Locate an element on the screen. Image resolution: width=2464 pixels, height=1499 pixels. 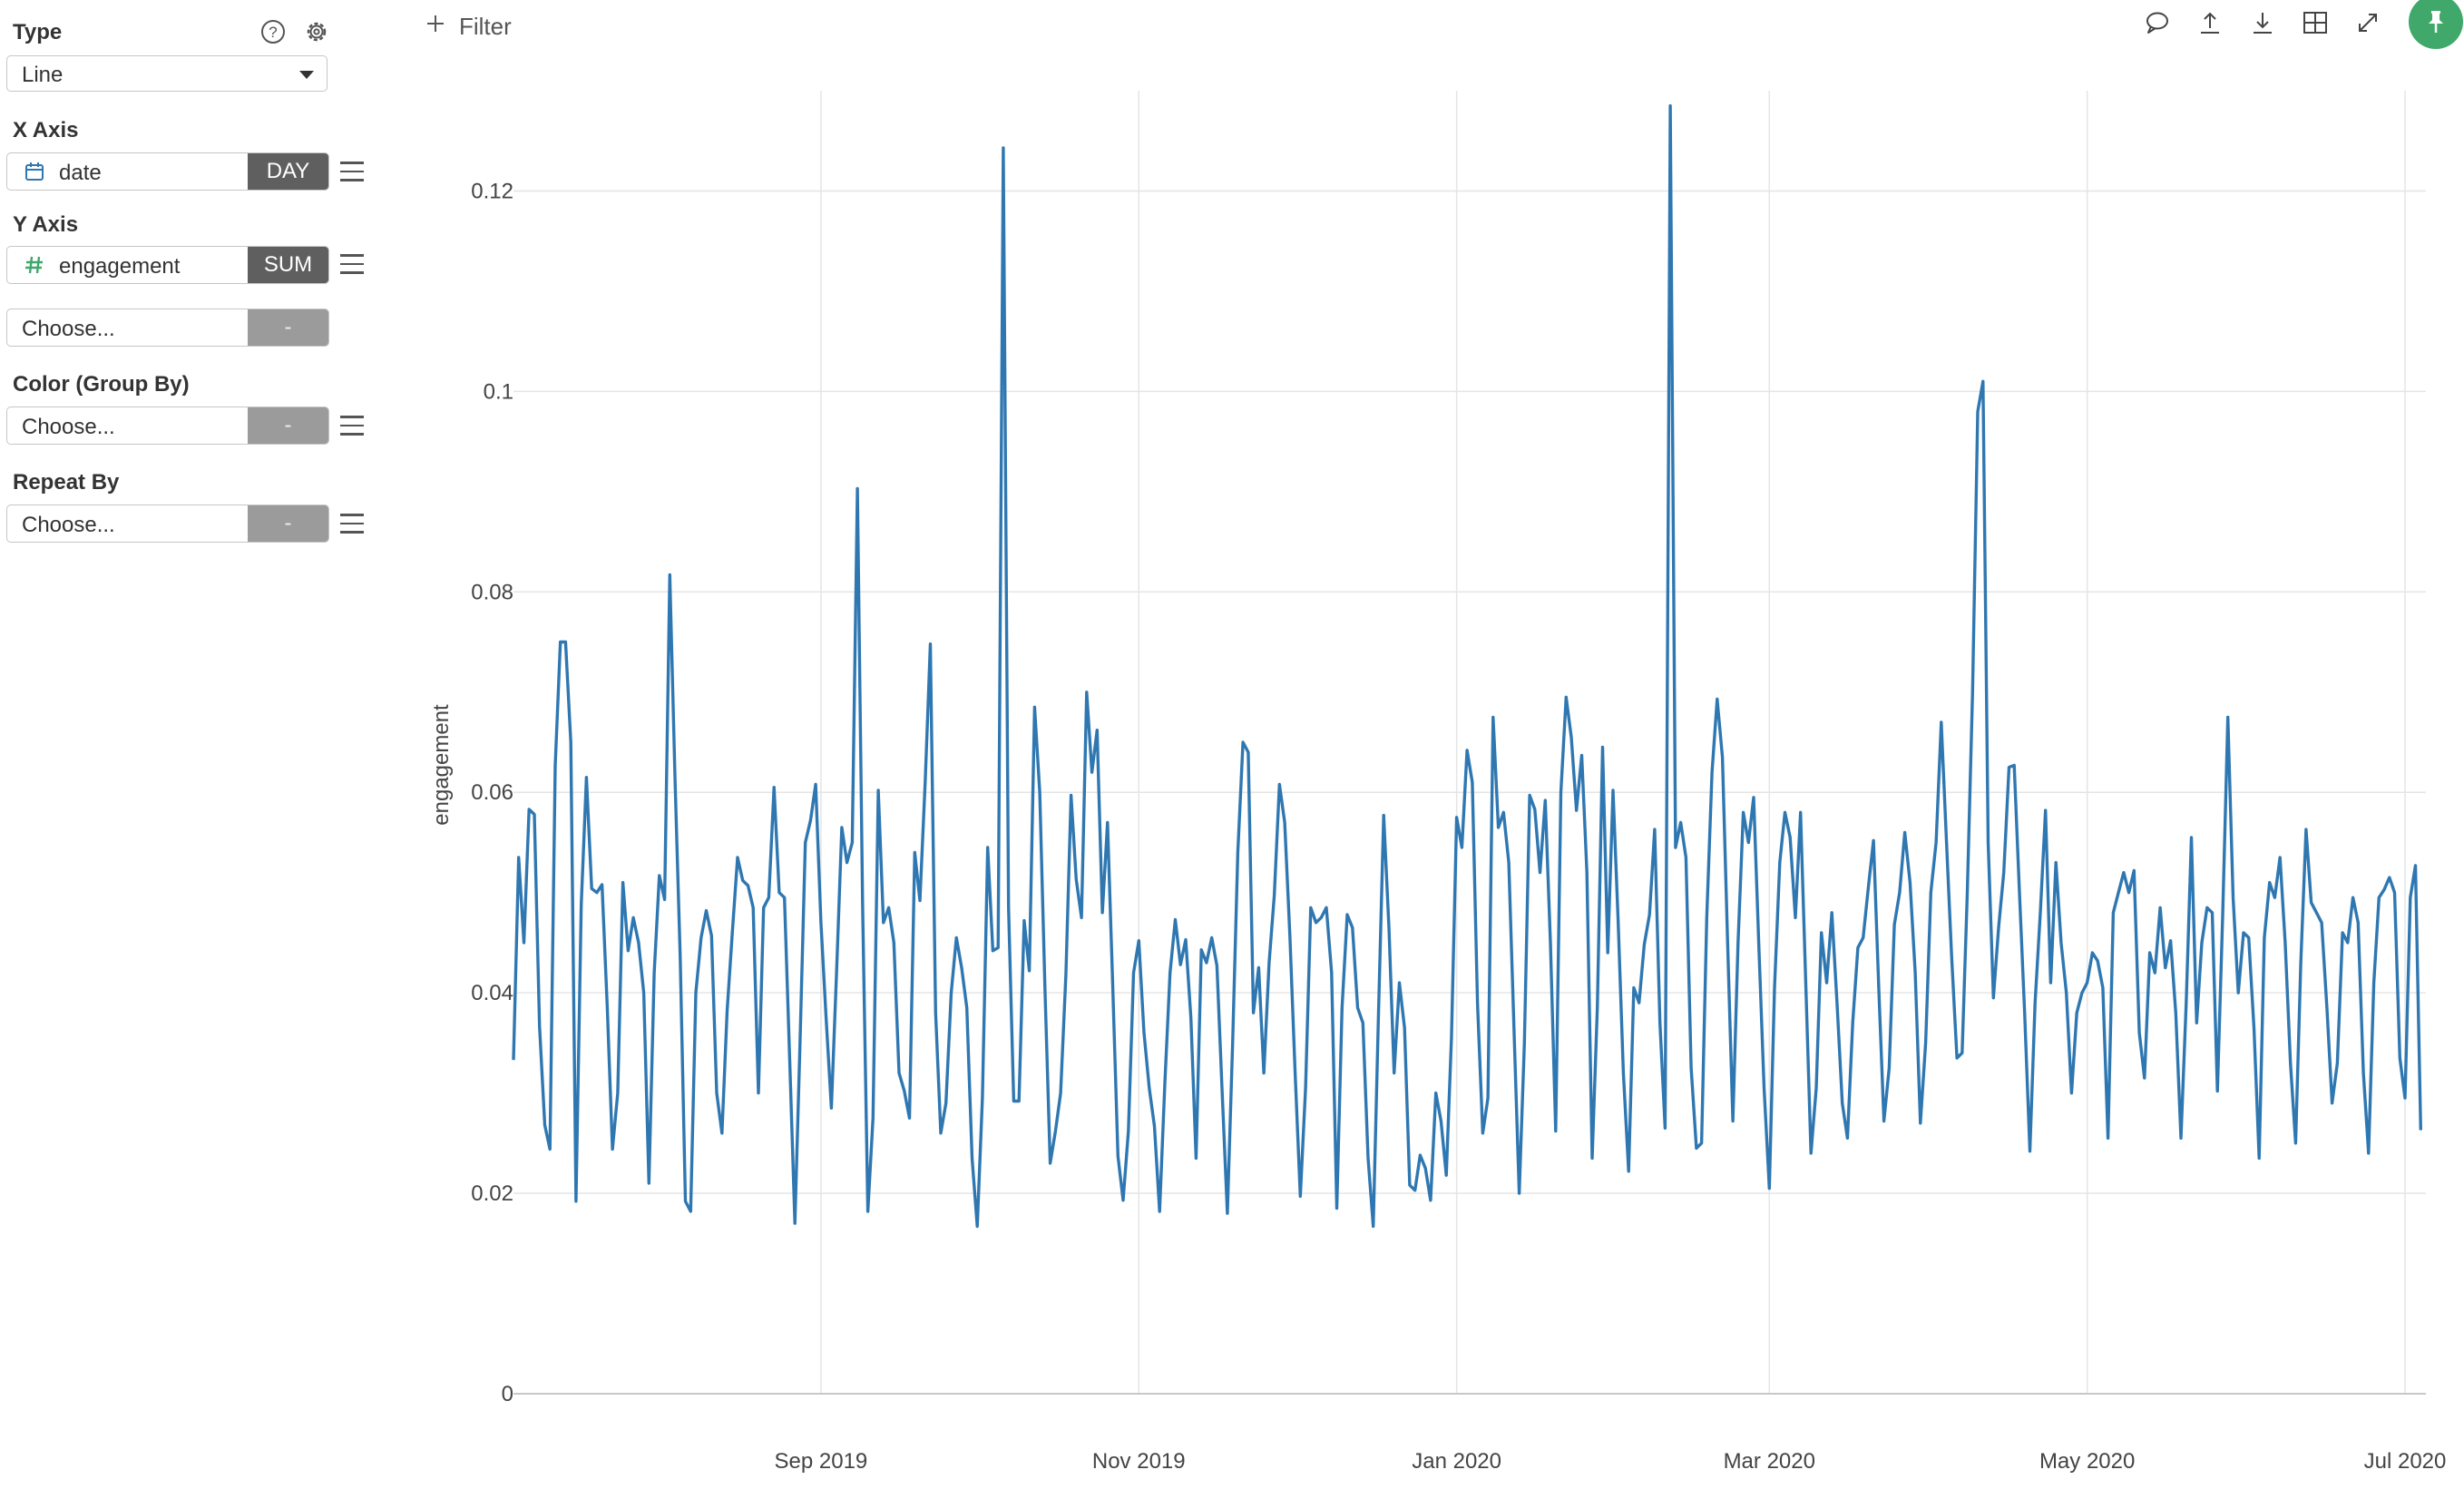
repeat-by-field: Choose... - is located at coordinates (167, 524).